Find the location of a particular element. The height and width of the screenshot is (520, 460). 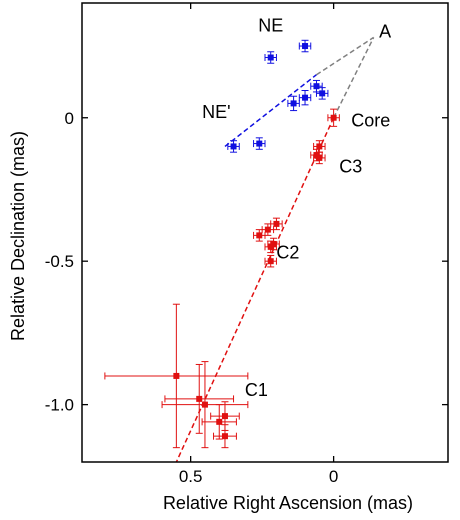

y-tick-label: -0.5 is located at coordinates (59, 261).